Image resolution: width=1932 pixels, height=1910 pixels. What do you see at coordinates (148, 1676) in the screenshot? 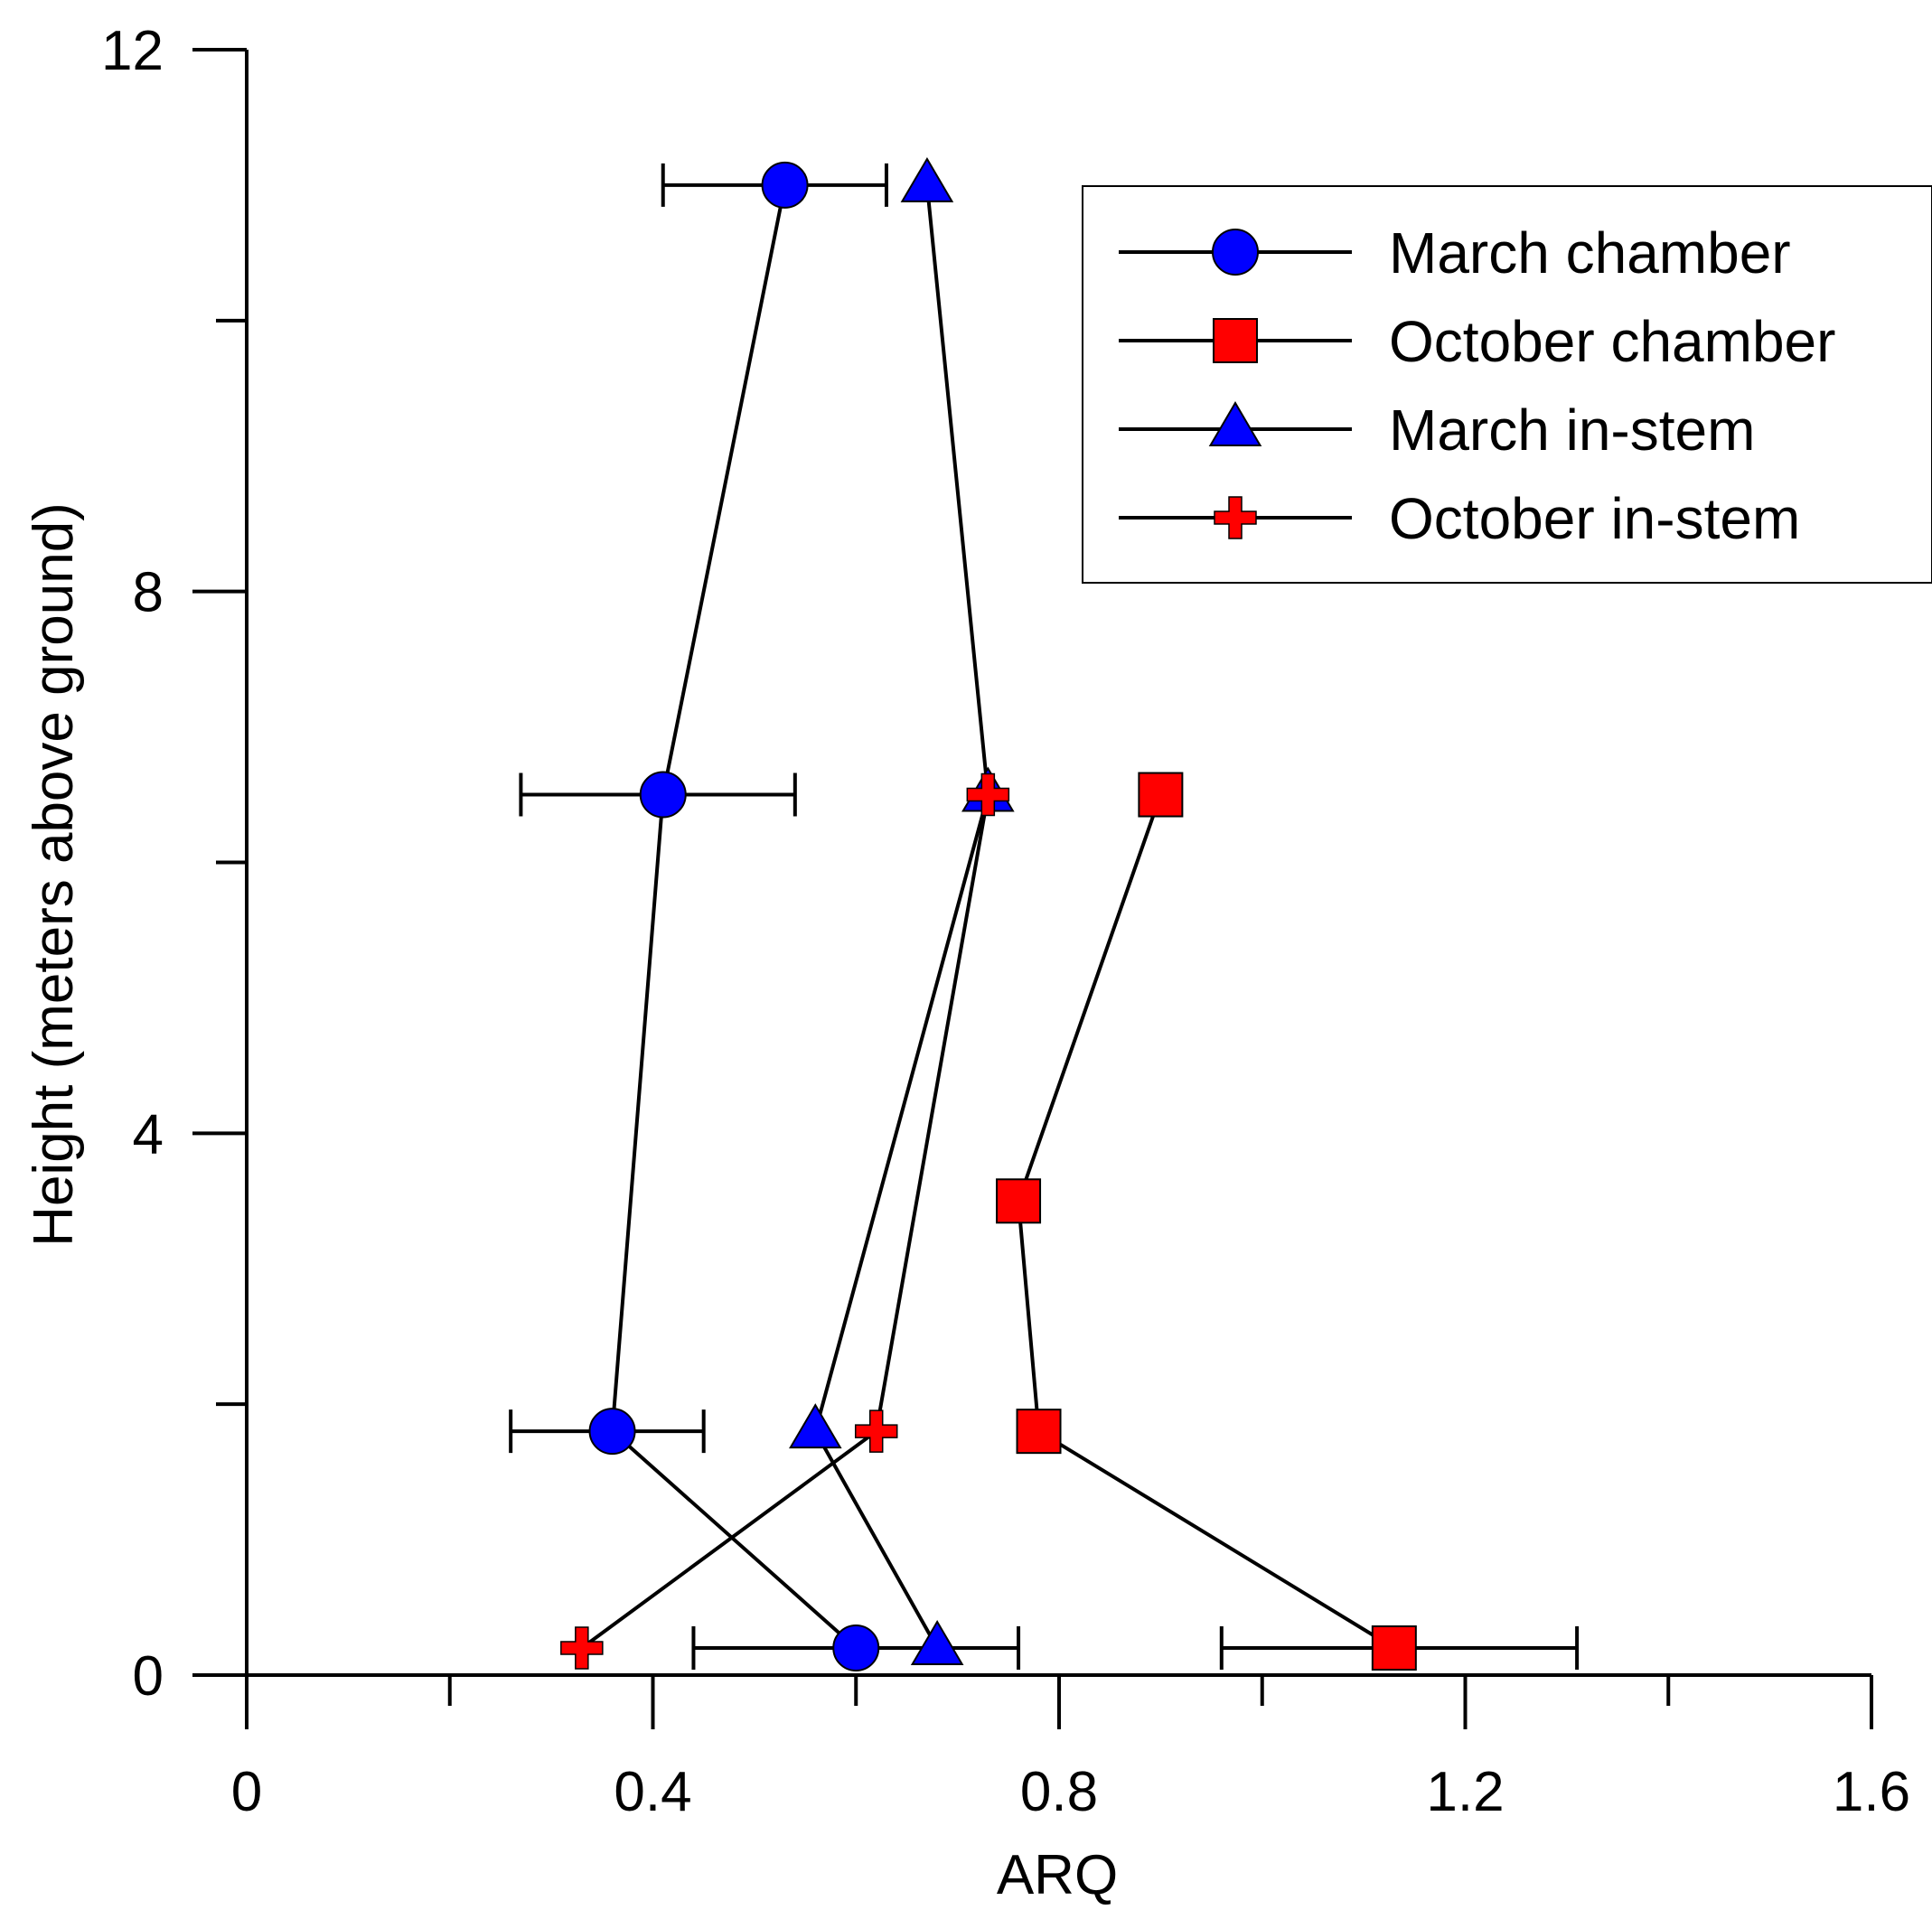
I see `y-tick-label: 0` at bounding box center [148, 1676].